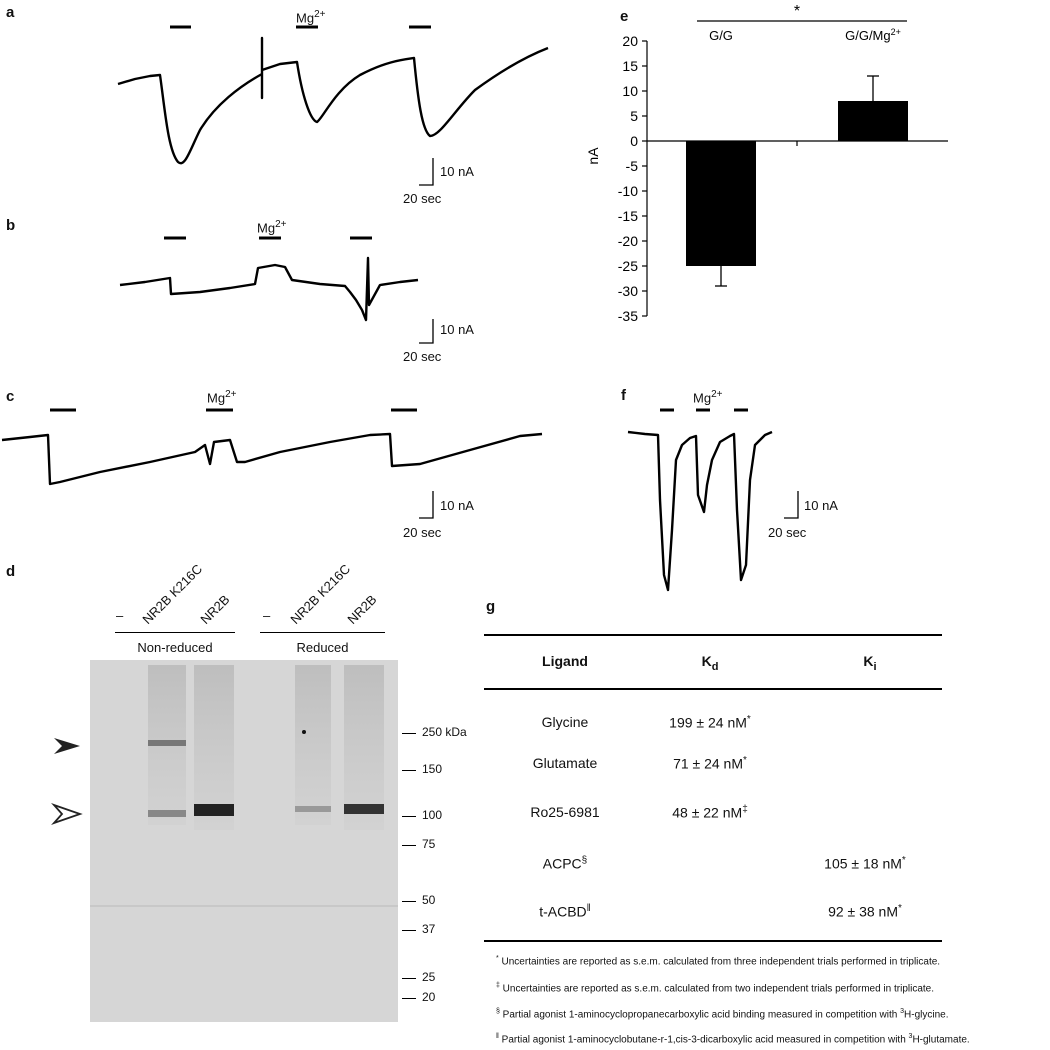 This screenshot has height=1050, width=1050. I want to click on table-cell-kd: 48 ± 22 nM‡, so click(710, 812).